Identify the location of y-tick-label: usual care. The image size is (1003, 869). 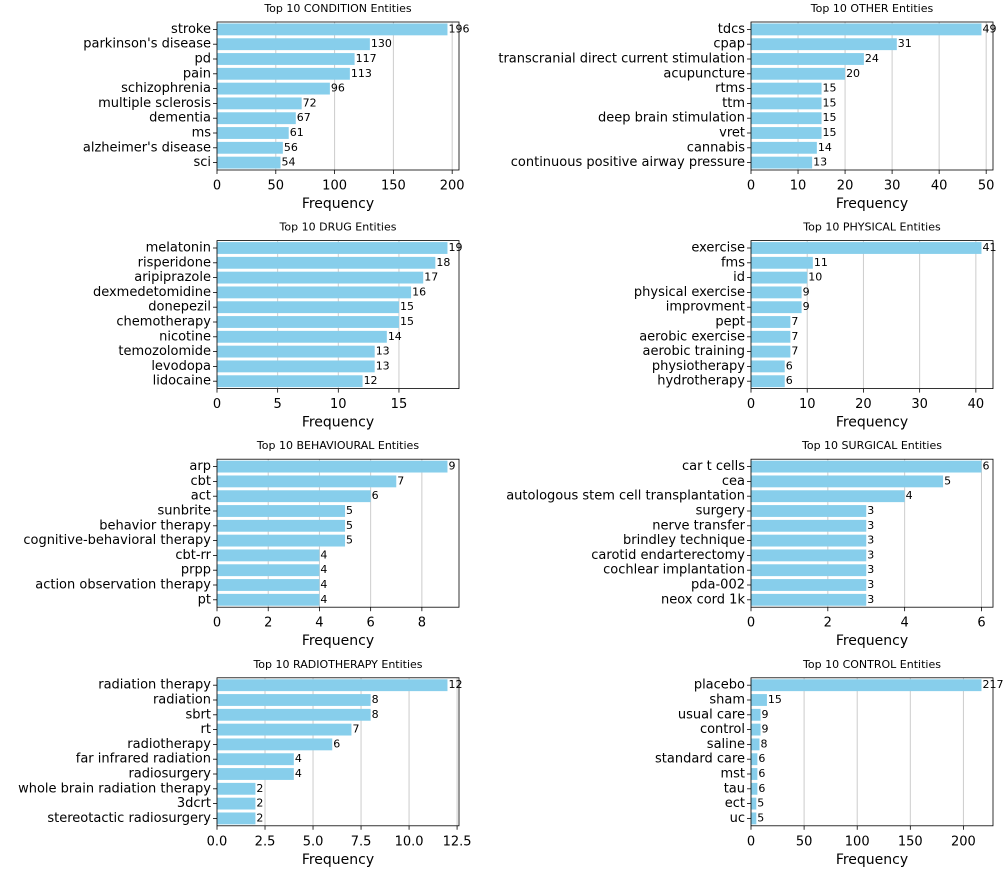
(711, 714).